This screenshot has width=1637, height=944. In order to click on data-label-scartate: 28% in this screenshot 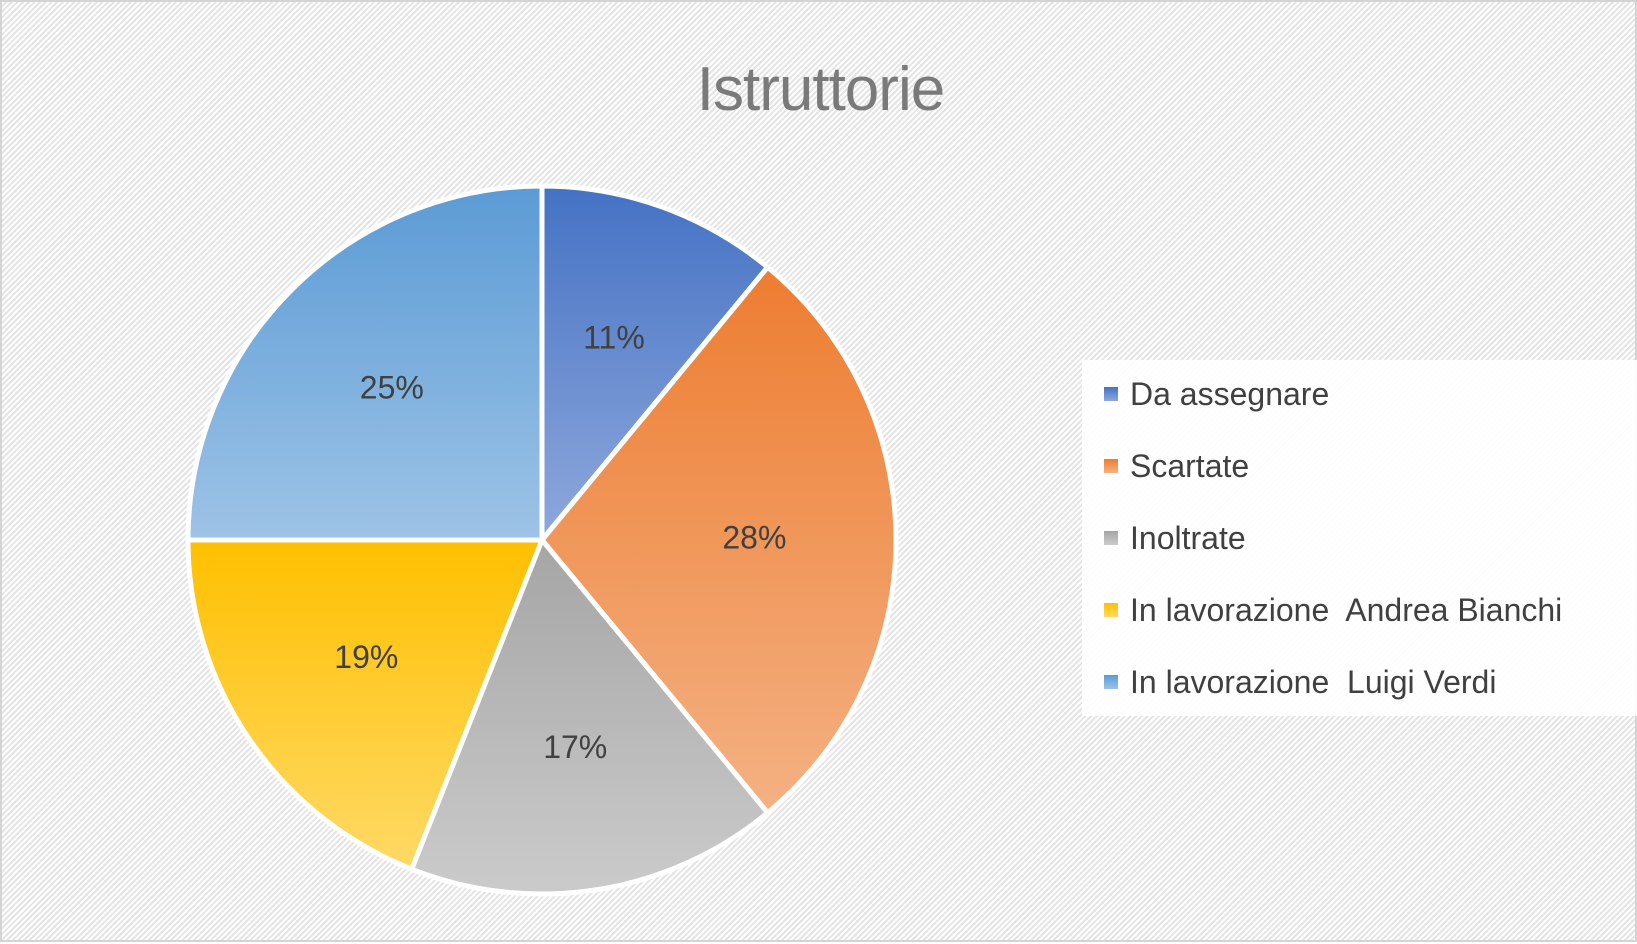, I will do `click(754, 537)`.